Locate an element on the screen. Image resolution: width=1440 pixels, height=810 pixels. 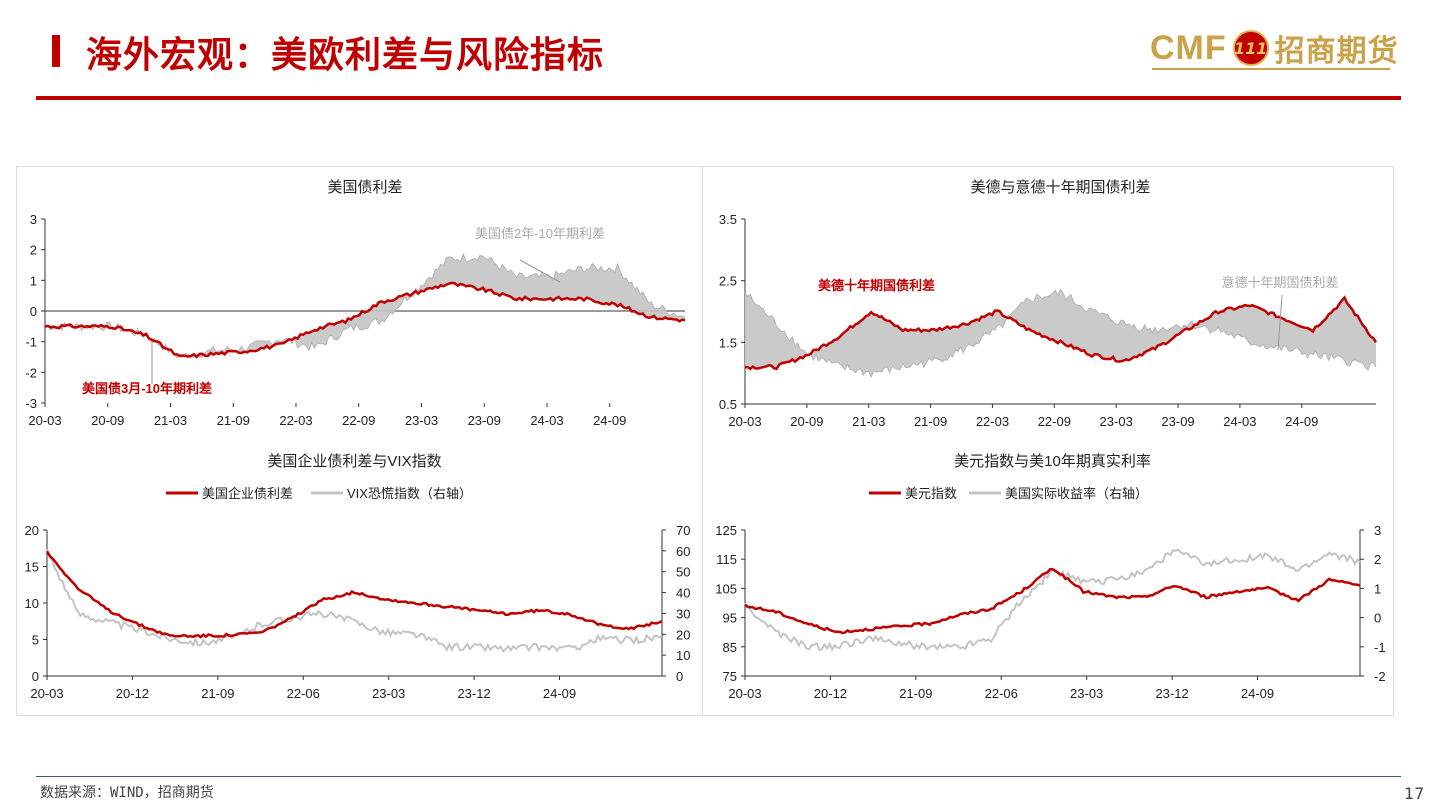
y-tick-label: -1 is located at coordinates (31, 342).